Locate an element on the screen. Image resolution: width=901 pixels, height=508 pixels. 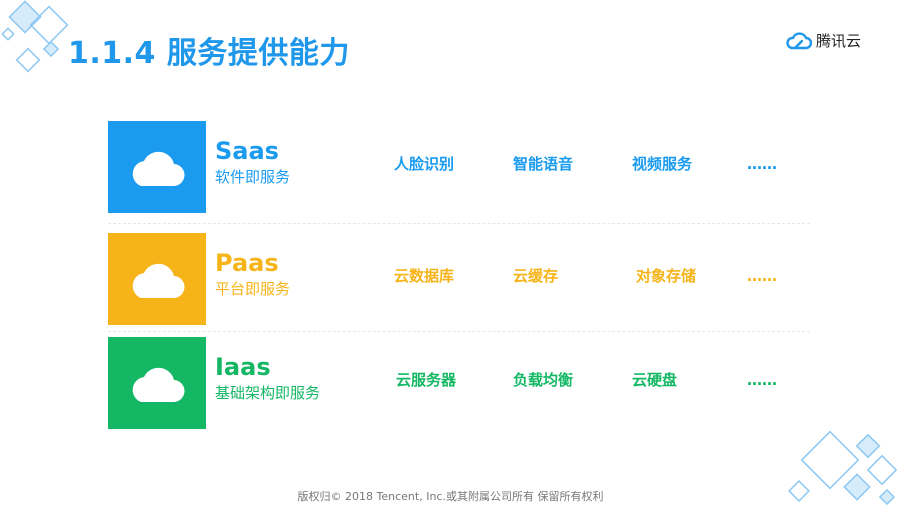
service-item: 视频服务 is located at coordinates (662, 164).